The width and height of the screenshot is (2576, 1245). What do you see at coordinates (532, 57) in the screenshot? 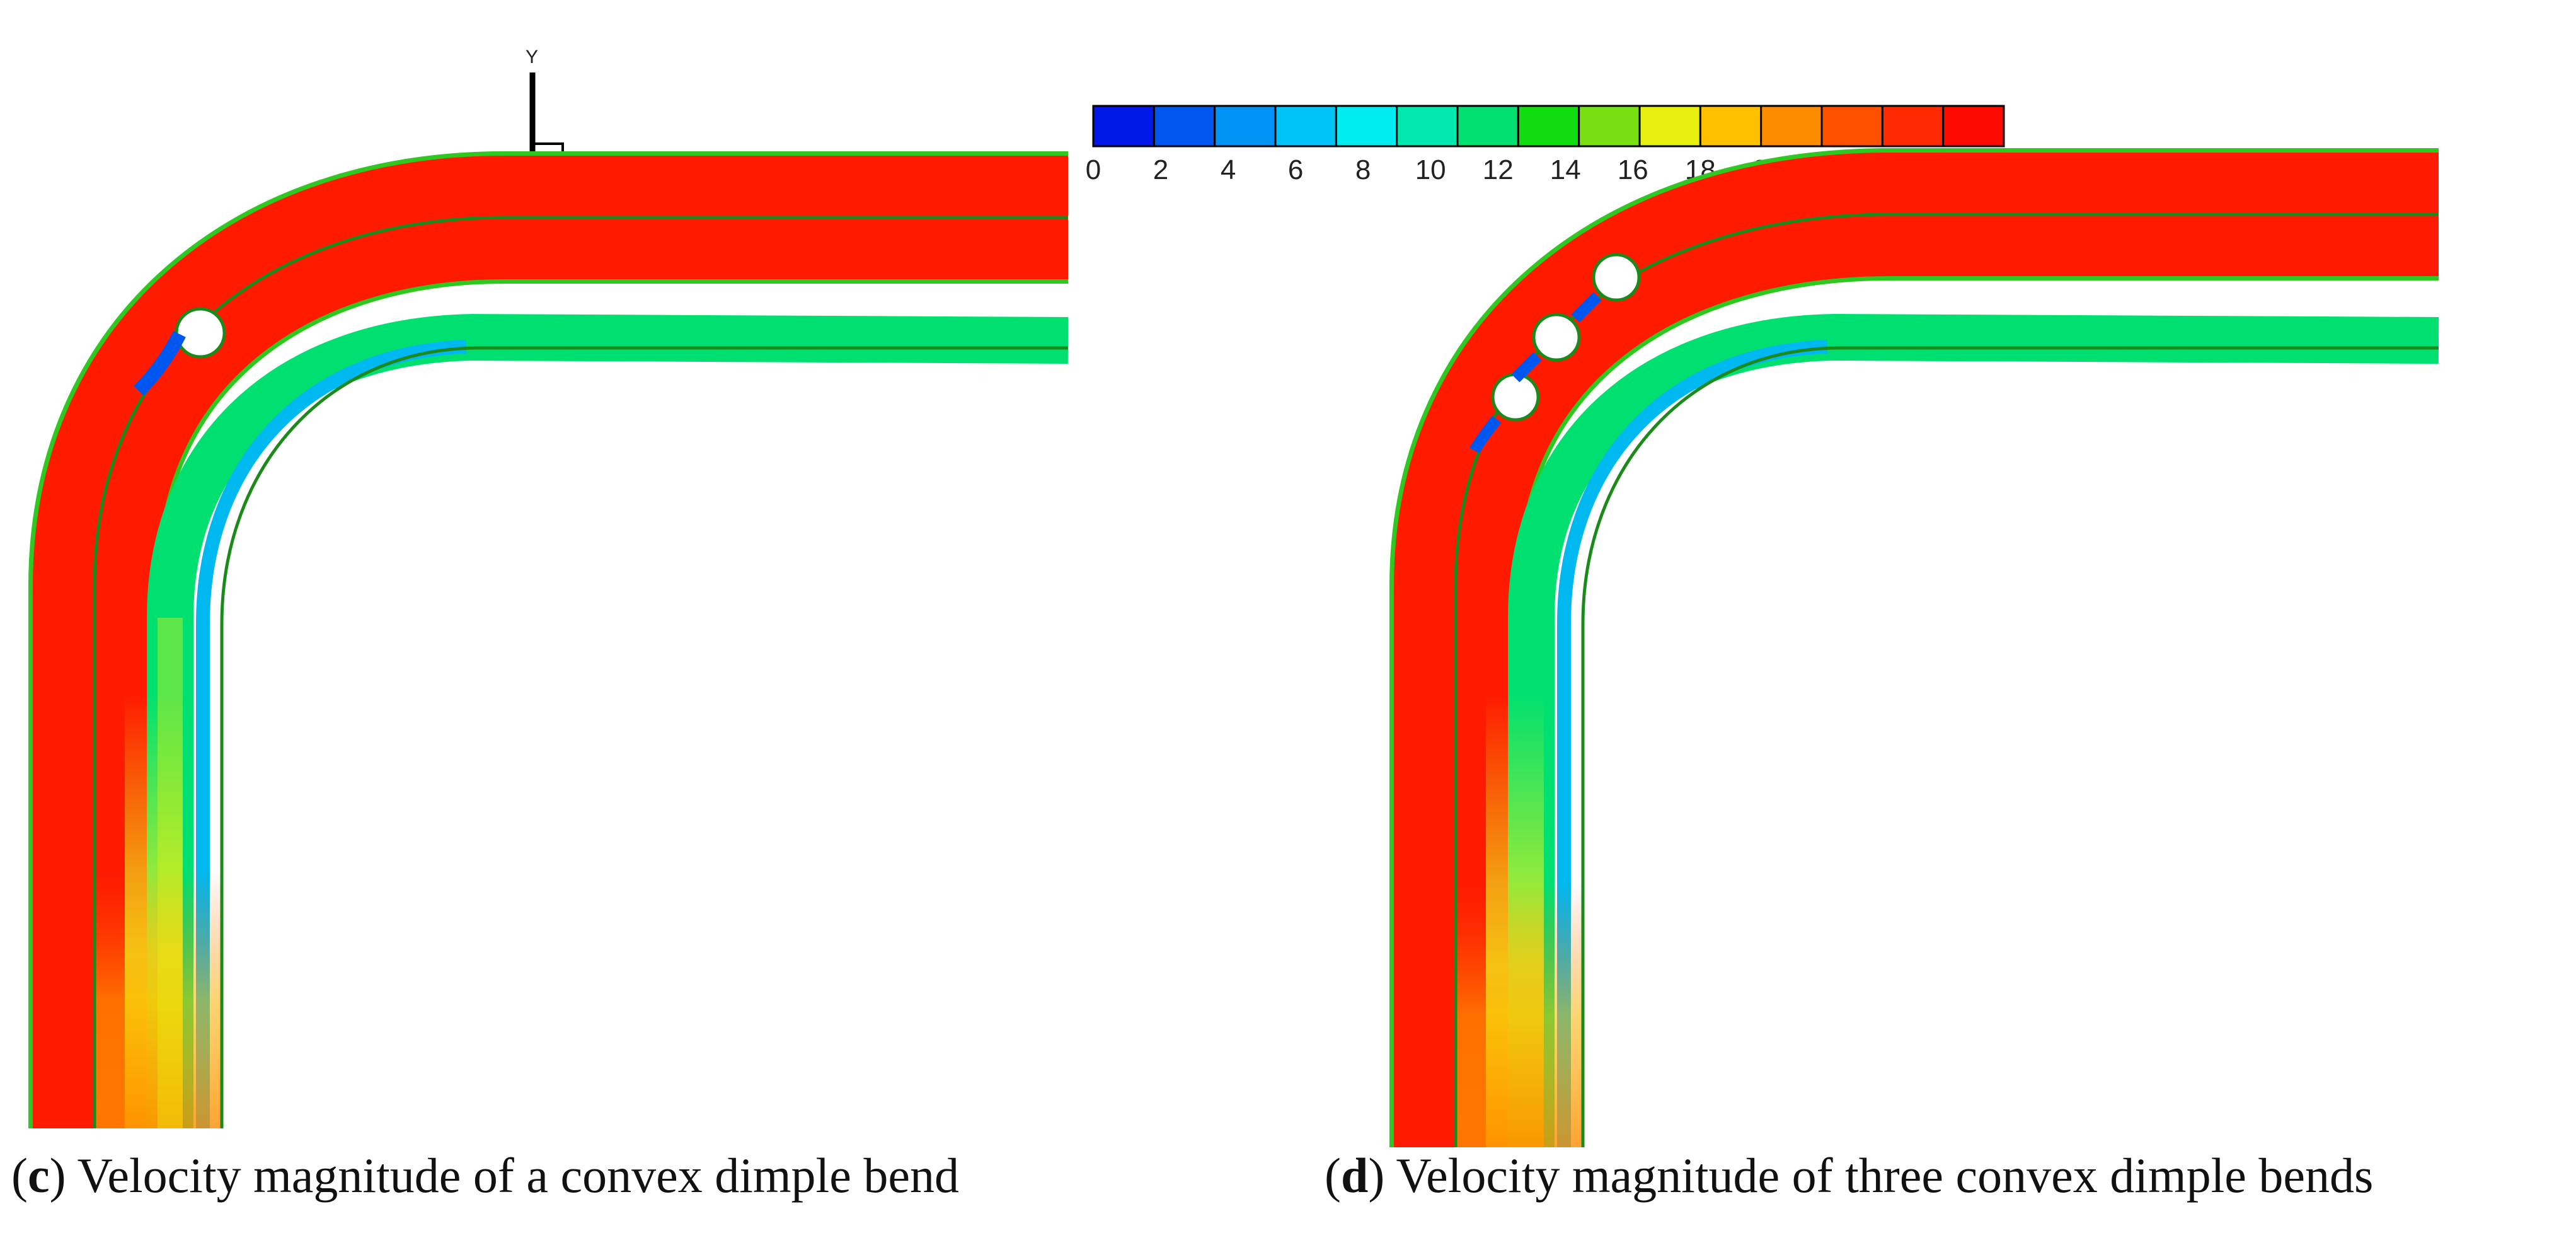
I see `y-axis-label: Y` at bounding box center [532, 57].